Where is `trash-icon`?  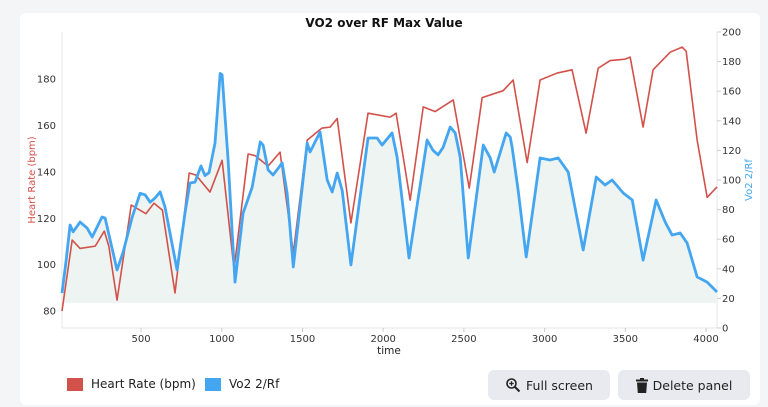 trash-icon is located at coordinates (641, 385).